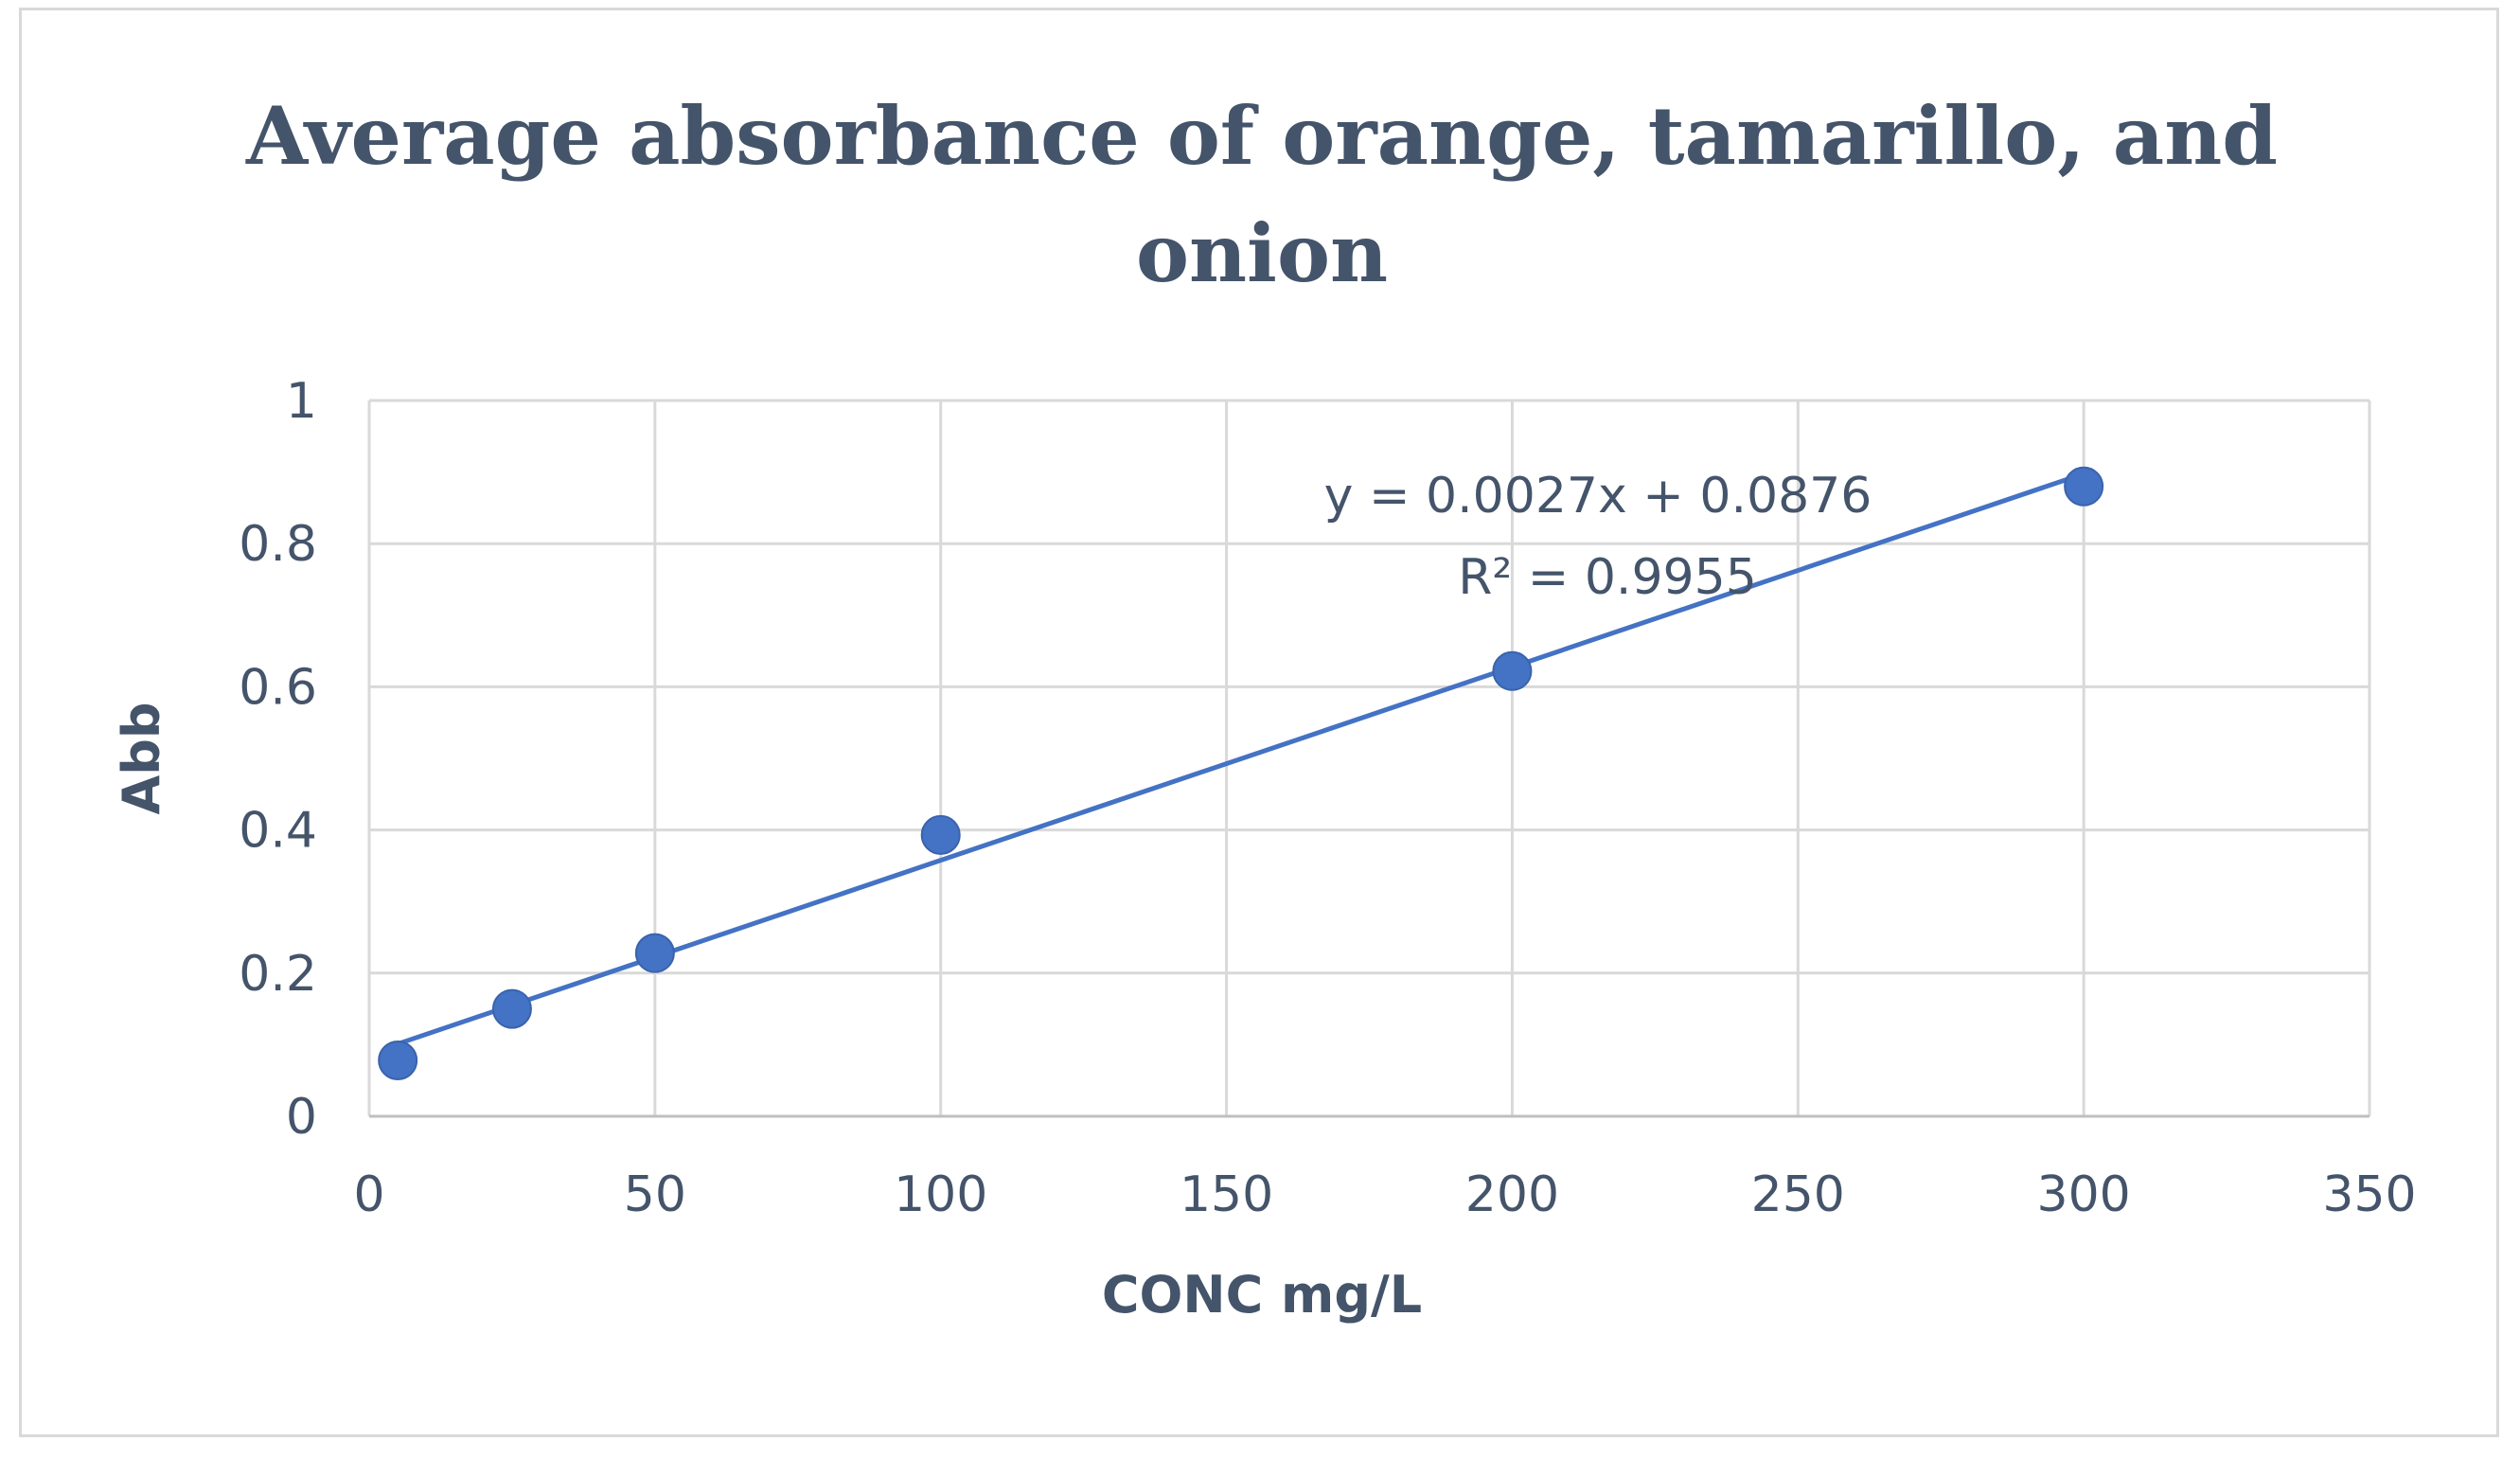 This screenshot has height=1459, width=2520. What do you see at coordinates (1798, 1194) in the screenshot?
I see `x-tick-label: 250` at bounding box center [1798, 1194].